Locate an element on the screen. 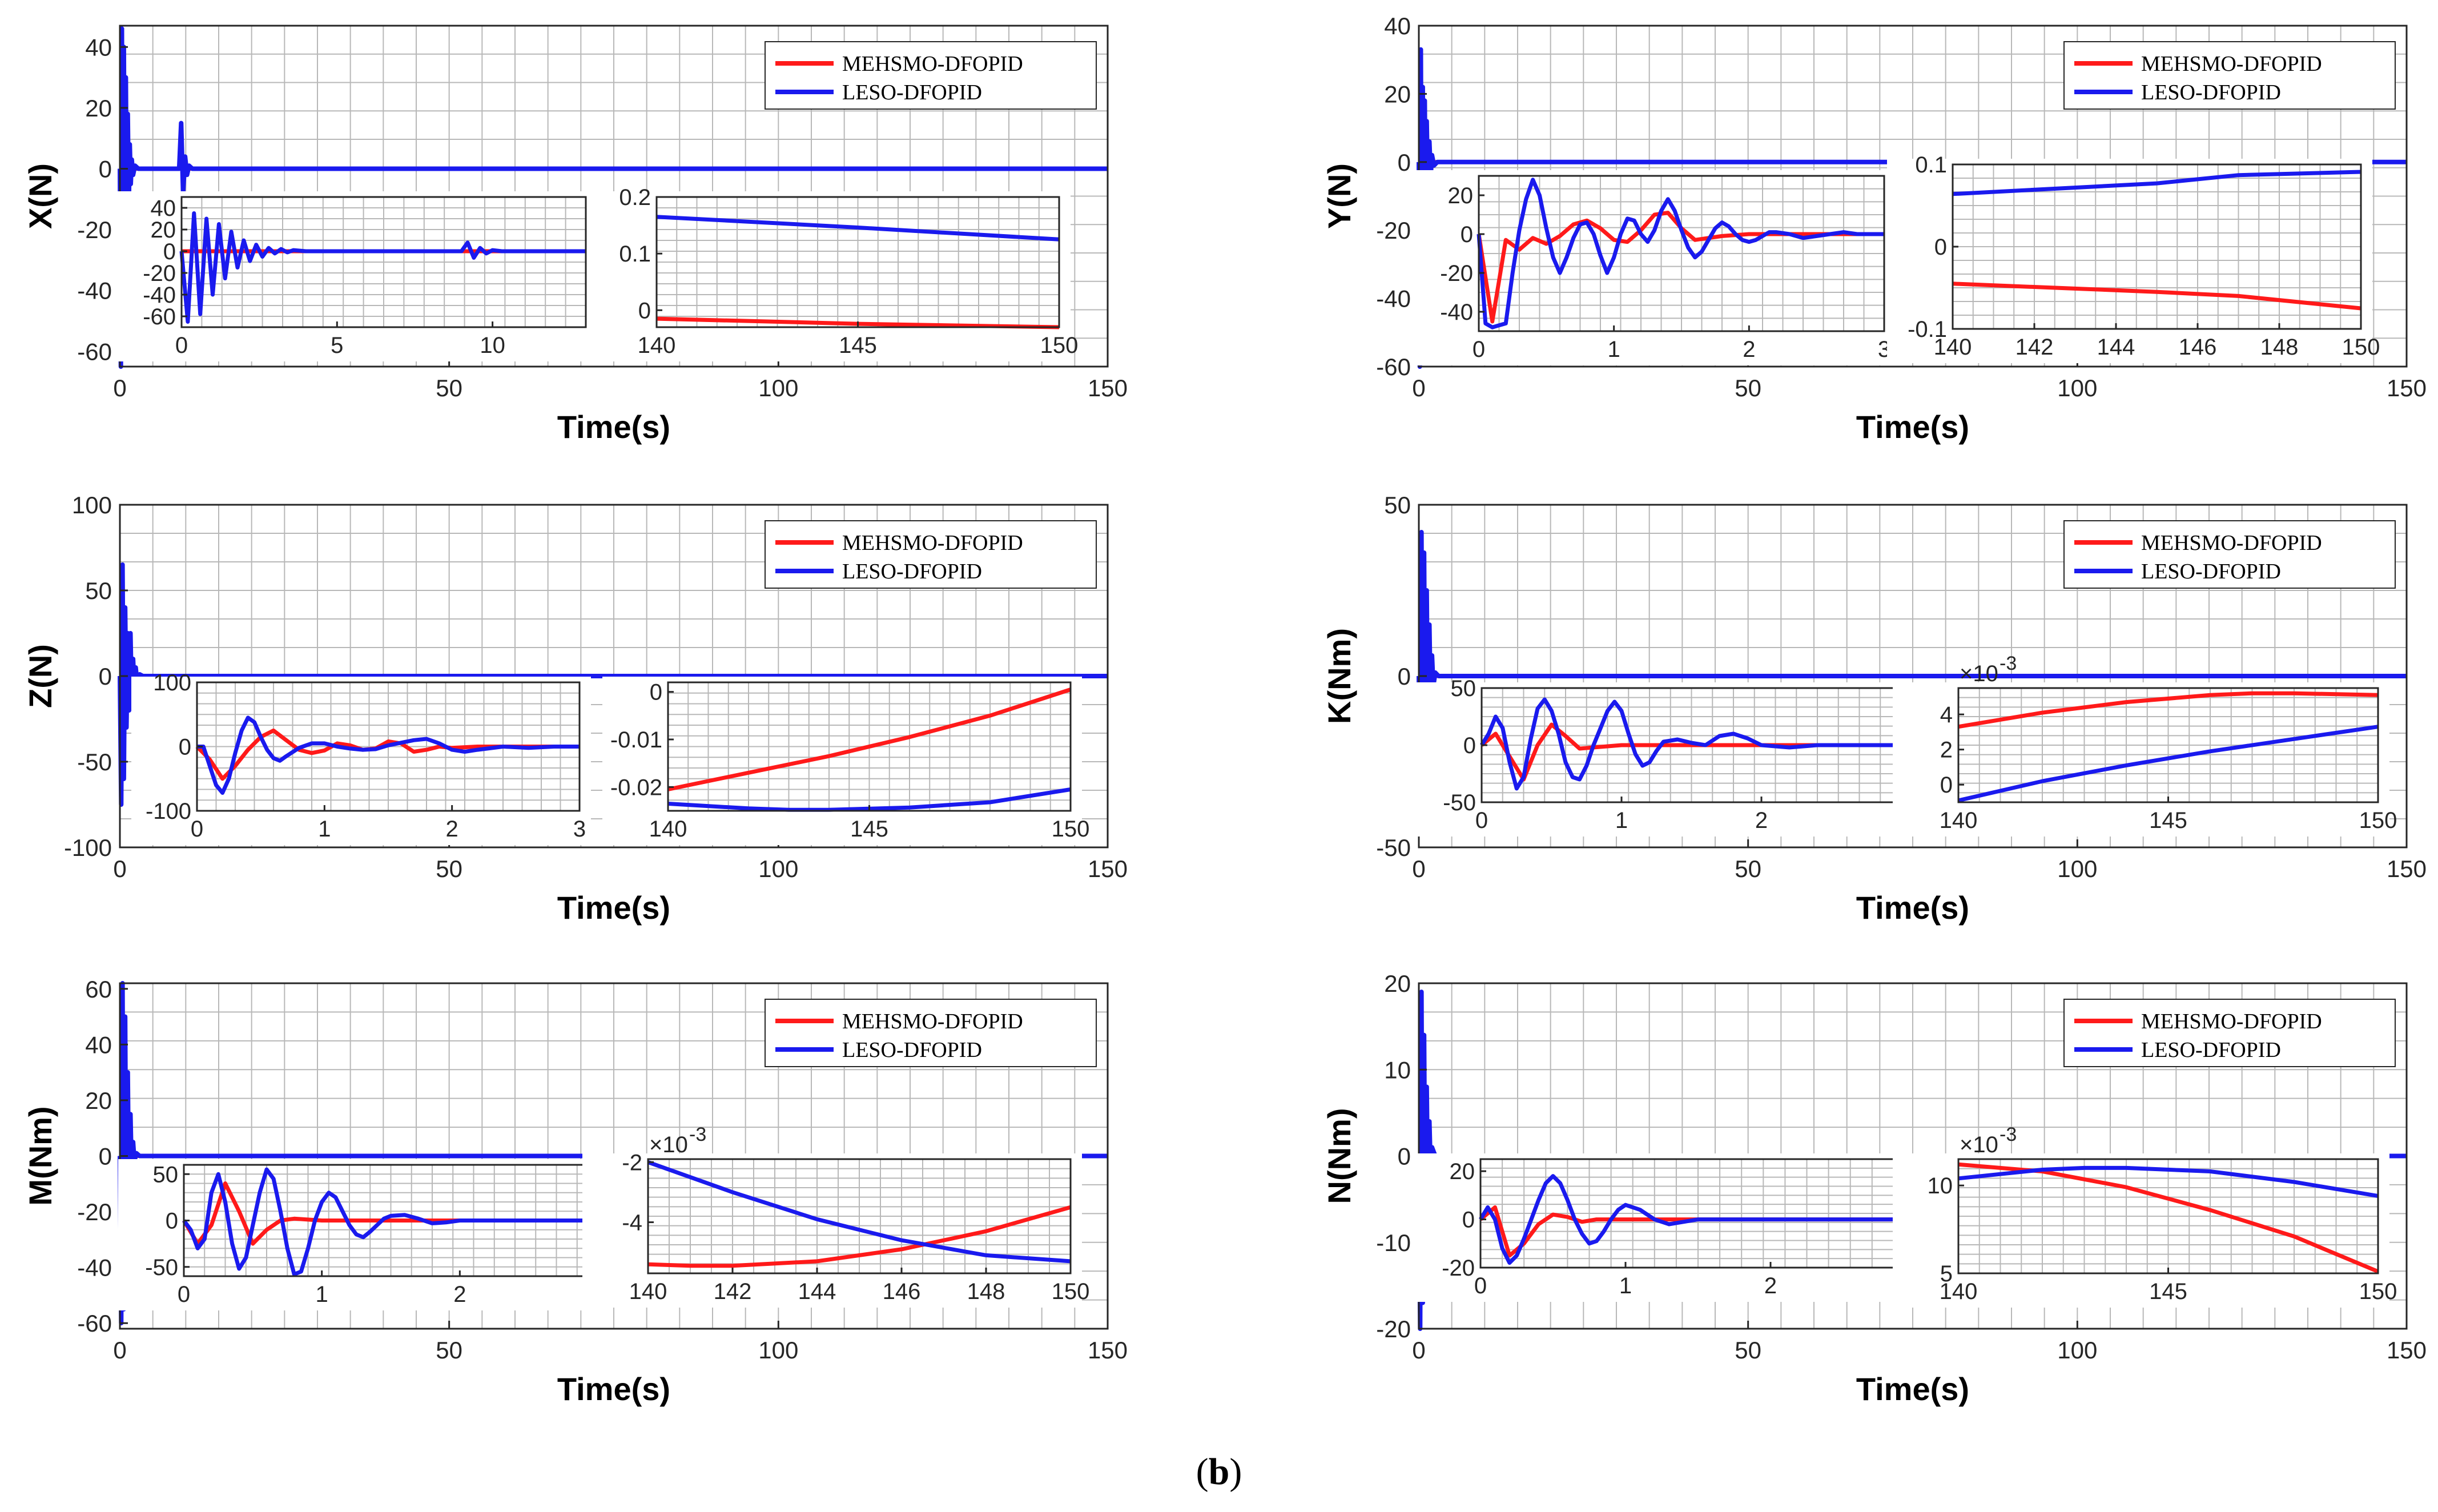  inset-y-tick-label: 10 is located at coordinates (1940, 1186).